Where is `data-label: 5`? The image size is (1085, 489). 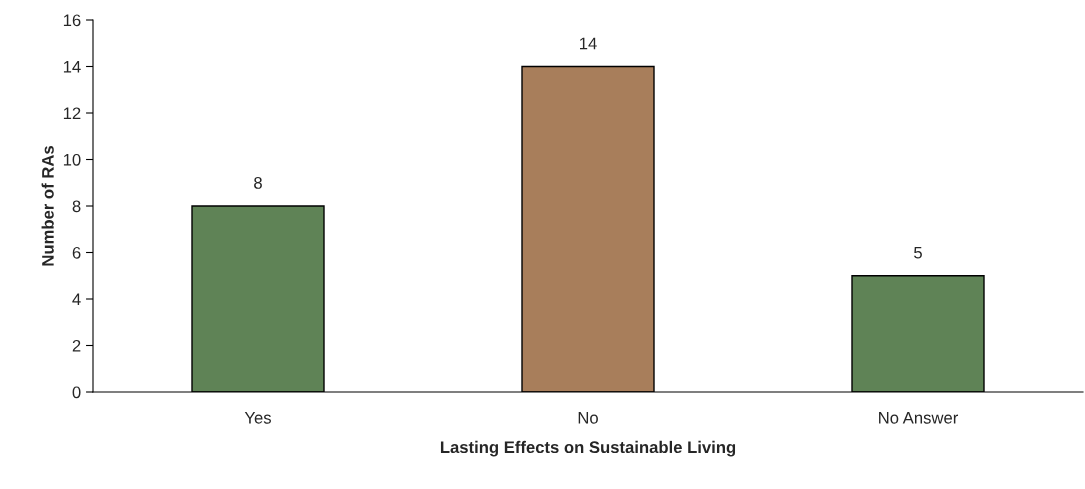
data-label: 5 is located at coordinates (918, 252).